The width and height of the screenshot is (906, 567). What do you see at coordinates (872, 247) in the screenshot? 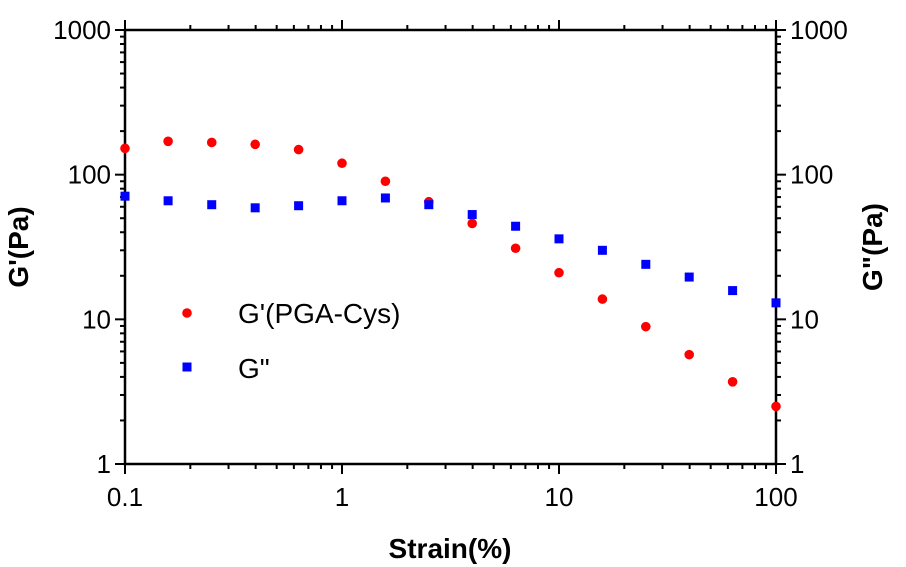
I see `y-axis-title-right: G"(Pa)` at bounding box center [872, 247].